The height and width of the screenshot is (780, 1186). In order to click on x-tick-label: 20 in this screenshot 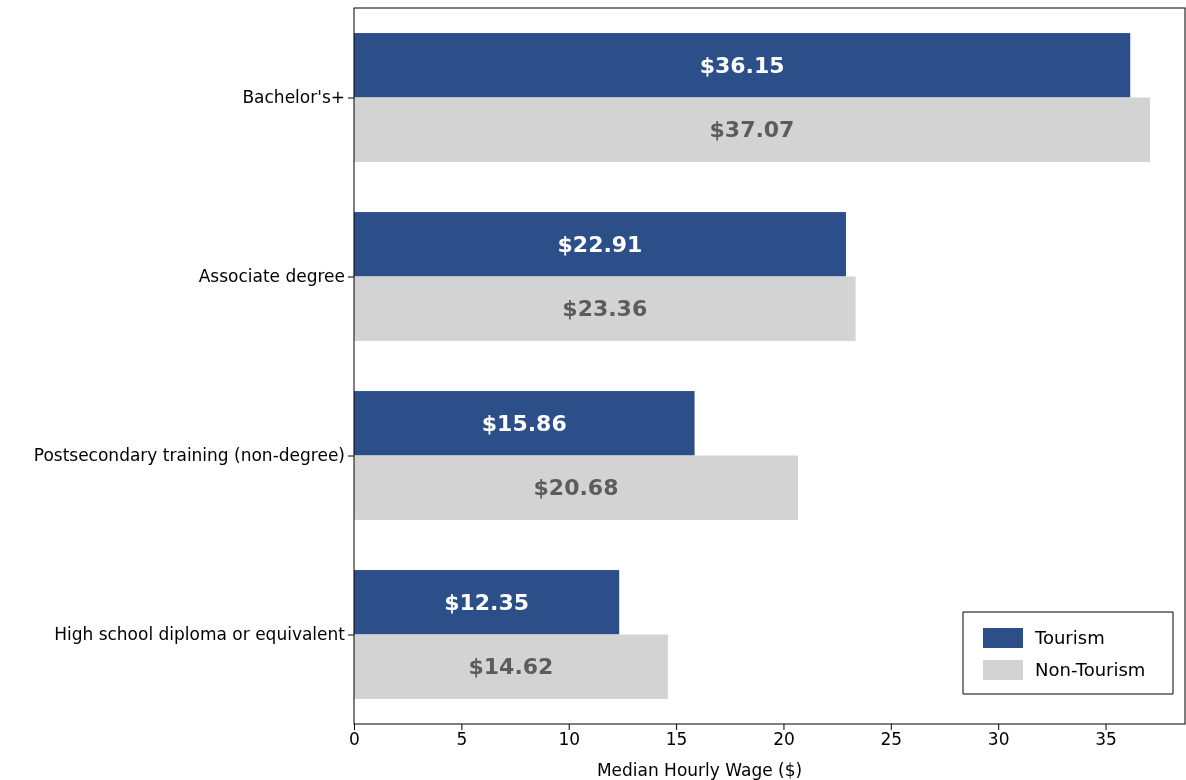, I will do `click(784, 739)`.